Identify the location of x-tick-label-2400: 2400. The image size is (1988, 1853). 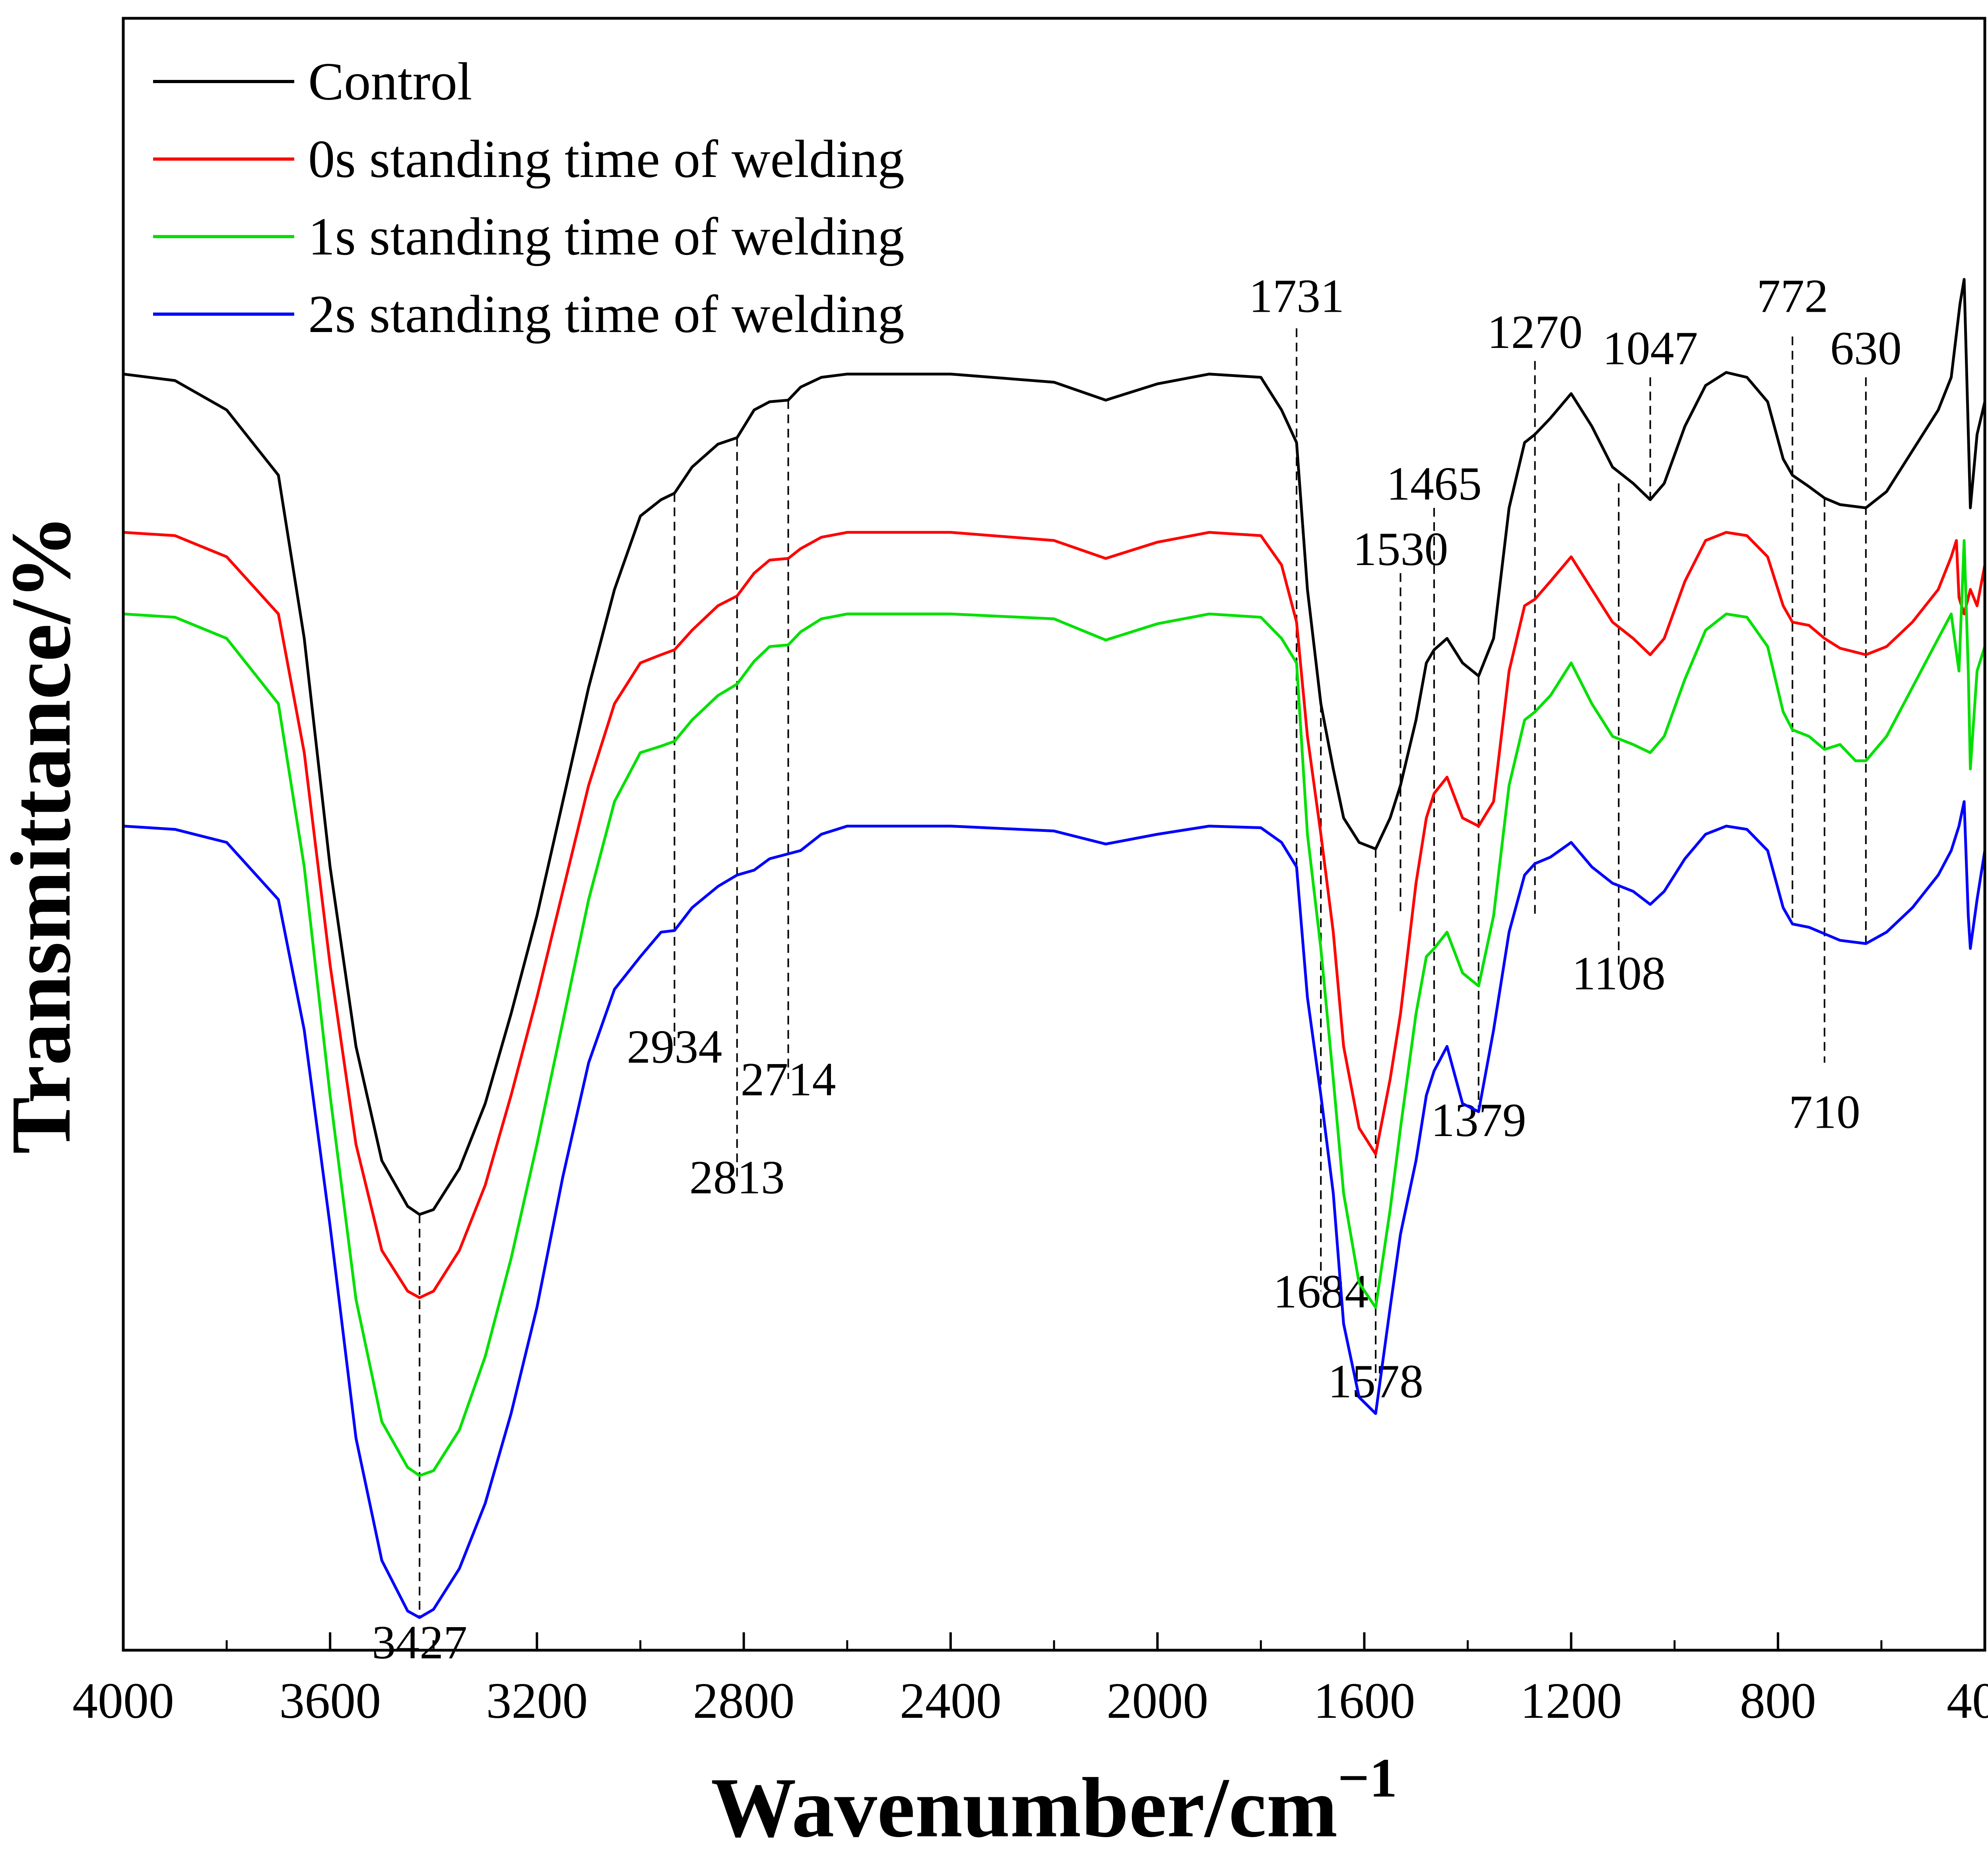
(951, 1701).